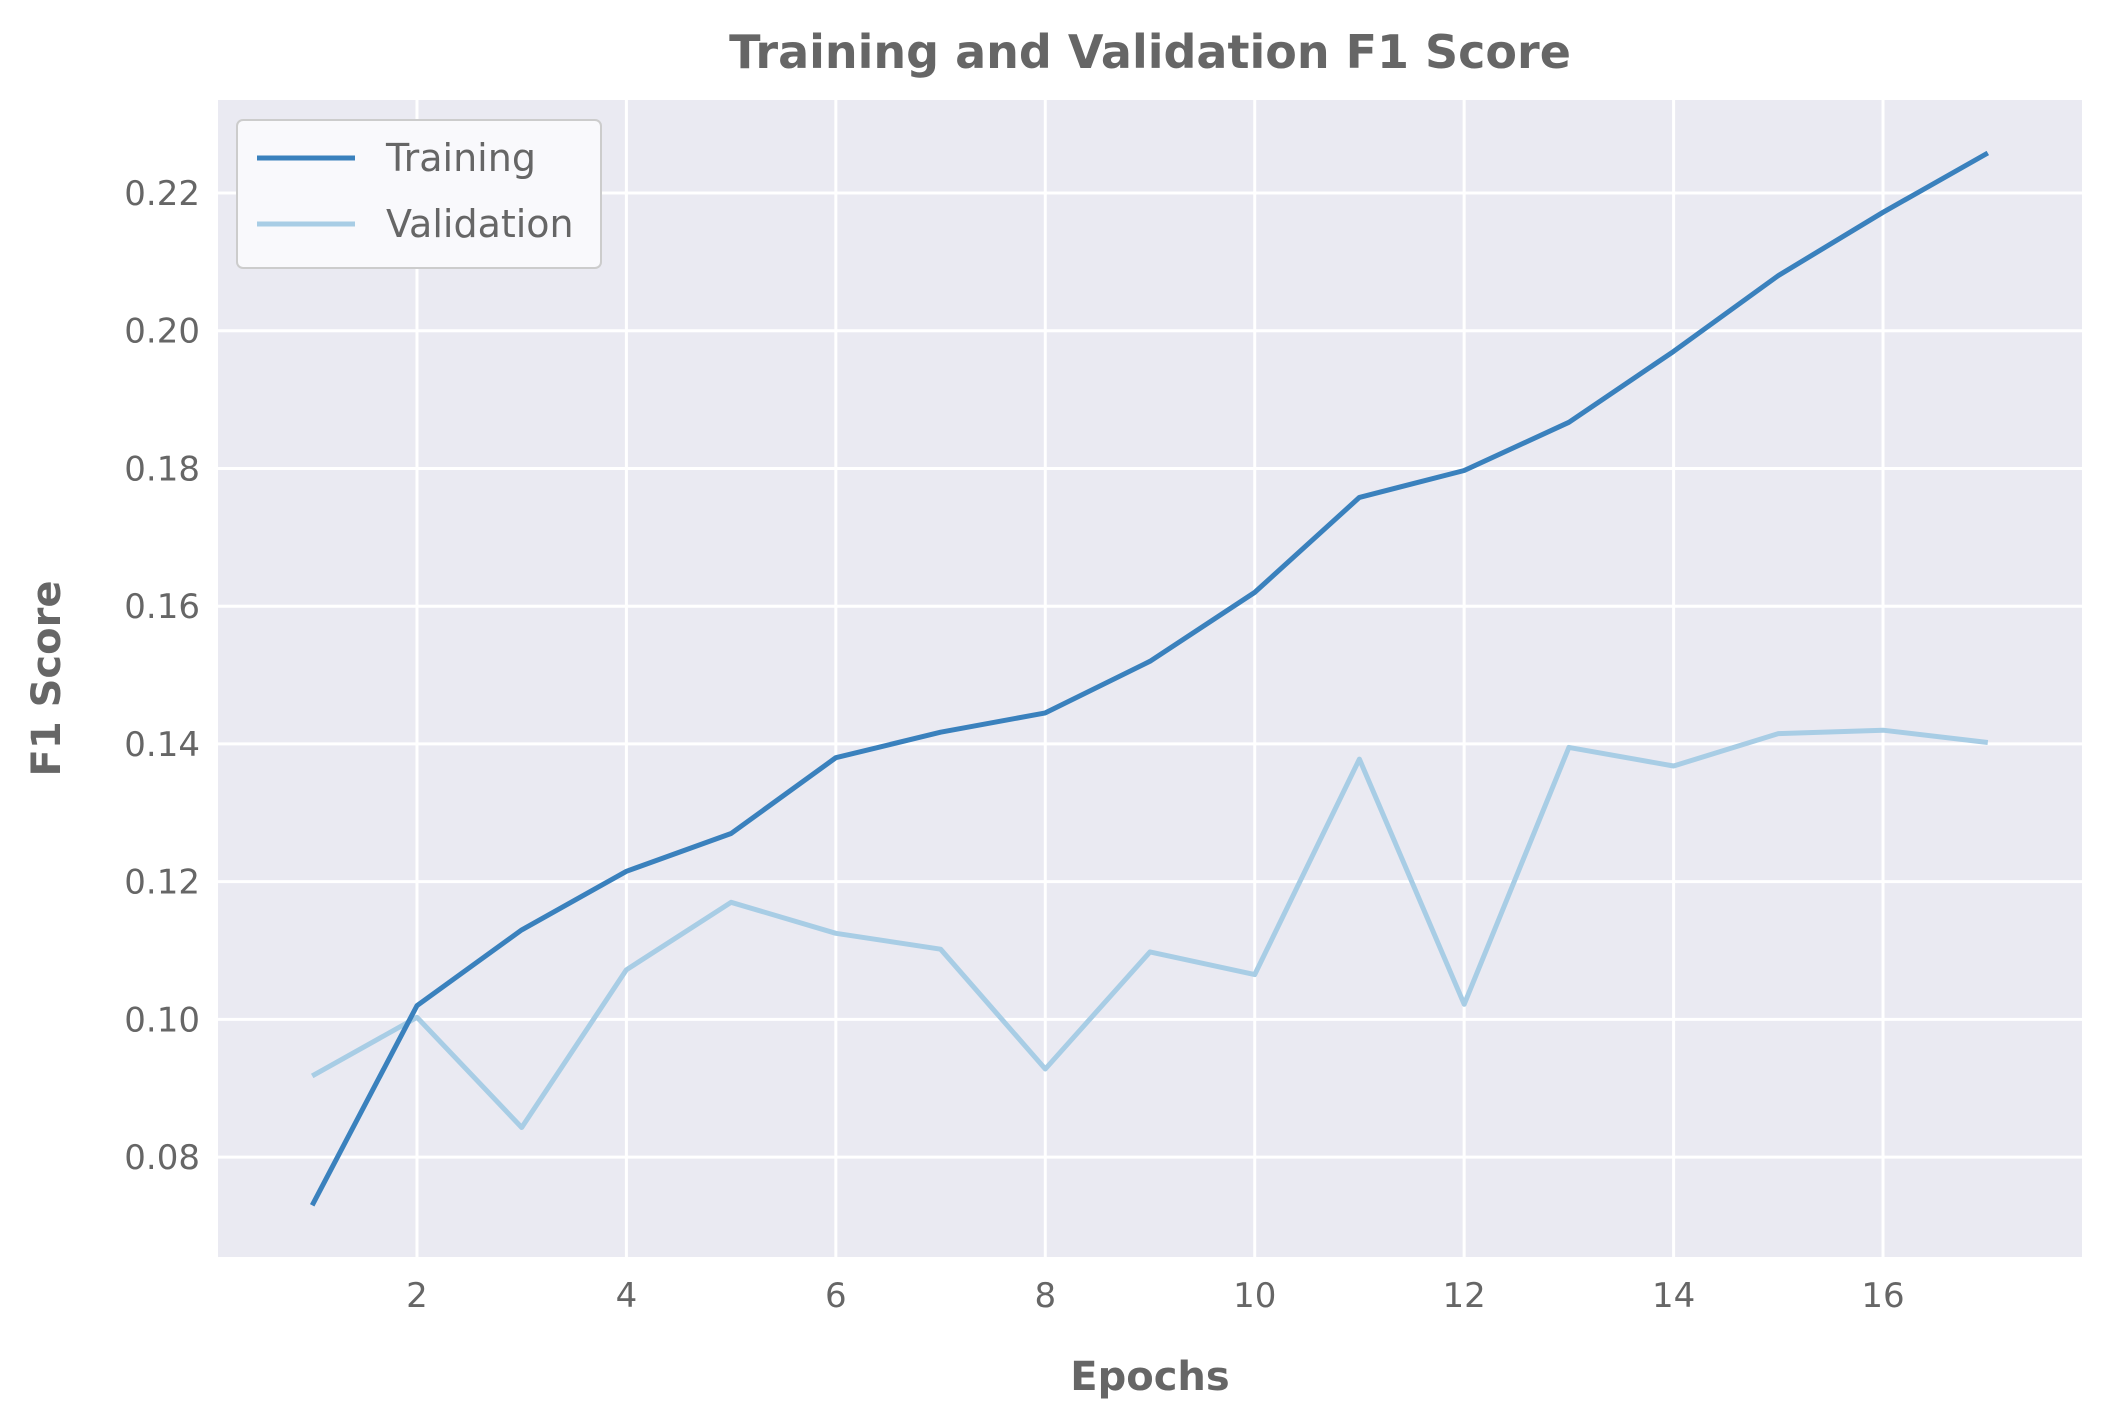 The width and height of the screenshot is (2103, 1426). I want to click on x-tick-label: 2, so click(417, 1296).